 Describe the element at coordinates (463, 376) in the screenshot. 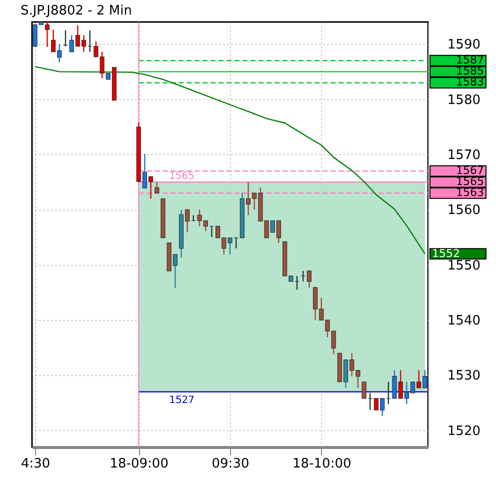

I see `y-tick-label: 1530` at that location.